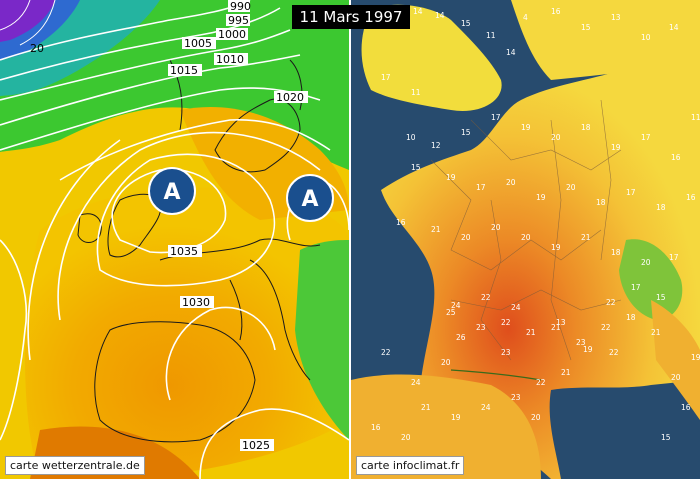  I want to click on isobar-label-1005: 1005, so click(198, 43).